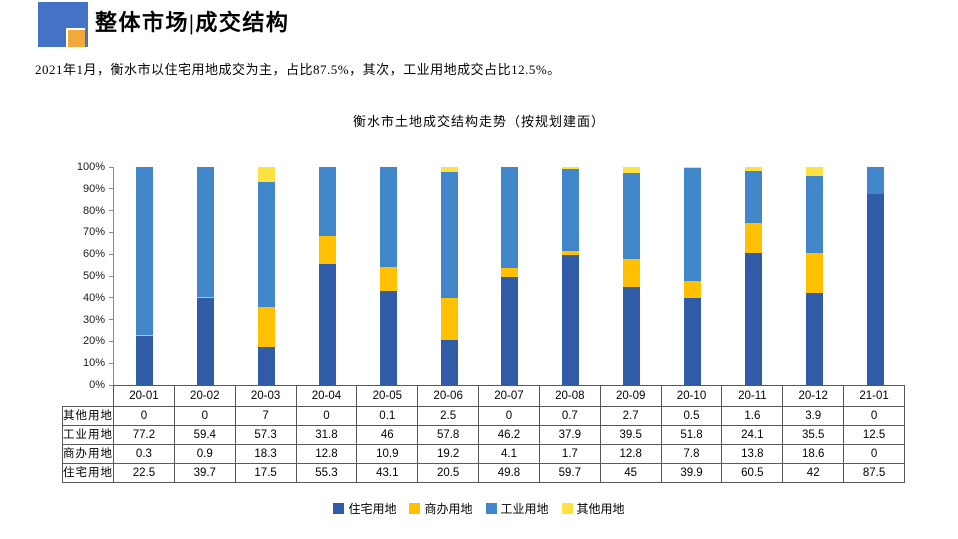 Image resolution: width=958 pixels, height=539 pixels. What do you see at coordinates (326, 473) in the screenshot?
I see `table-cell: 55.3` at bounding box center [326, 473].